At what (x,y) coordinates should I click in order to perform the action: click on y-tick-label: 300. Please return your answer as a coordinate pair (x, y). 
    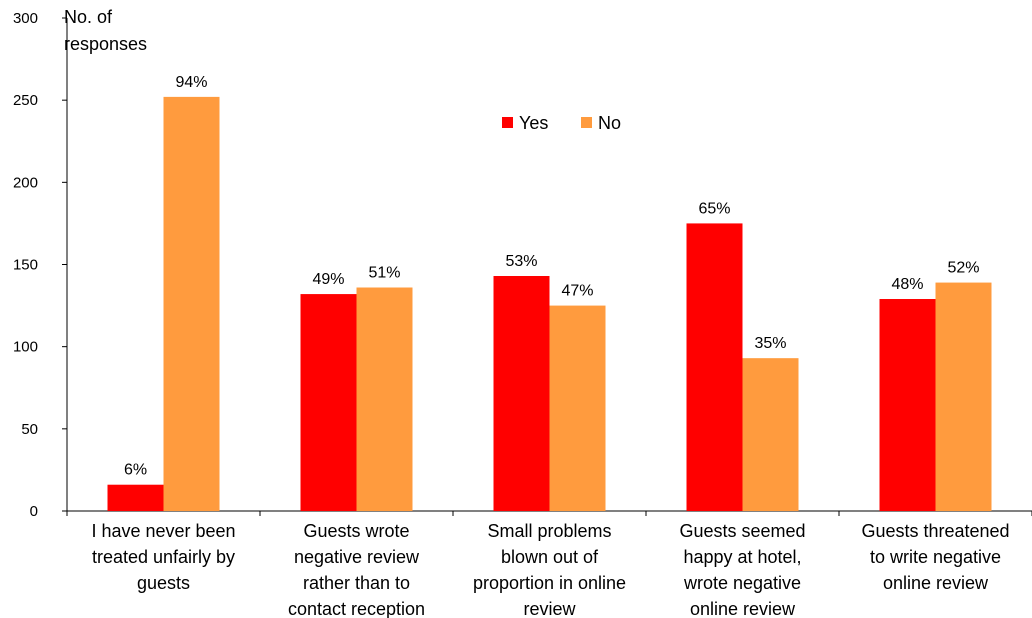
    Looking at the image, I should click on (25, 18).